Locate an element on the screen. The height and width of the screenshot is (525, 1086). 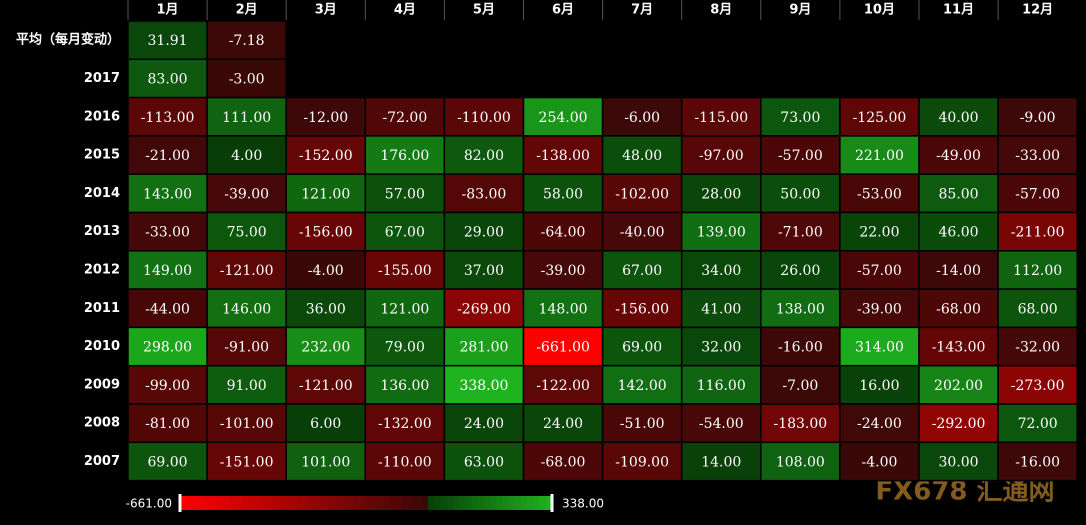
cell-label: -49.00 is located at coordinates (958, 156).